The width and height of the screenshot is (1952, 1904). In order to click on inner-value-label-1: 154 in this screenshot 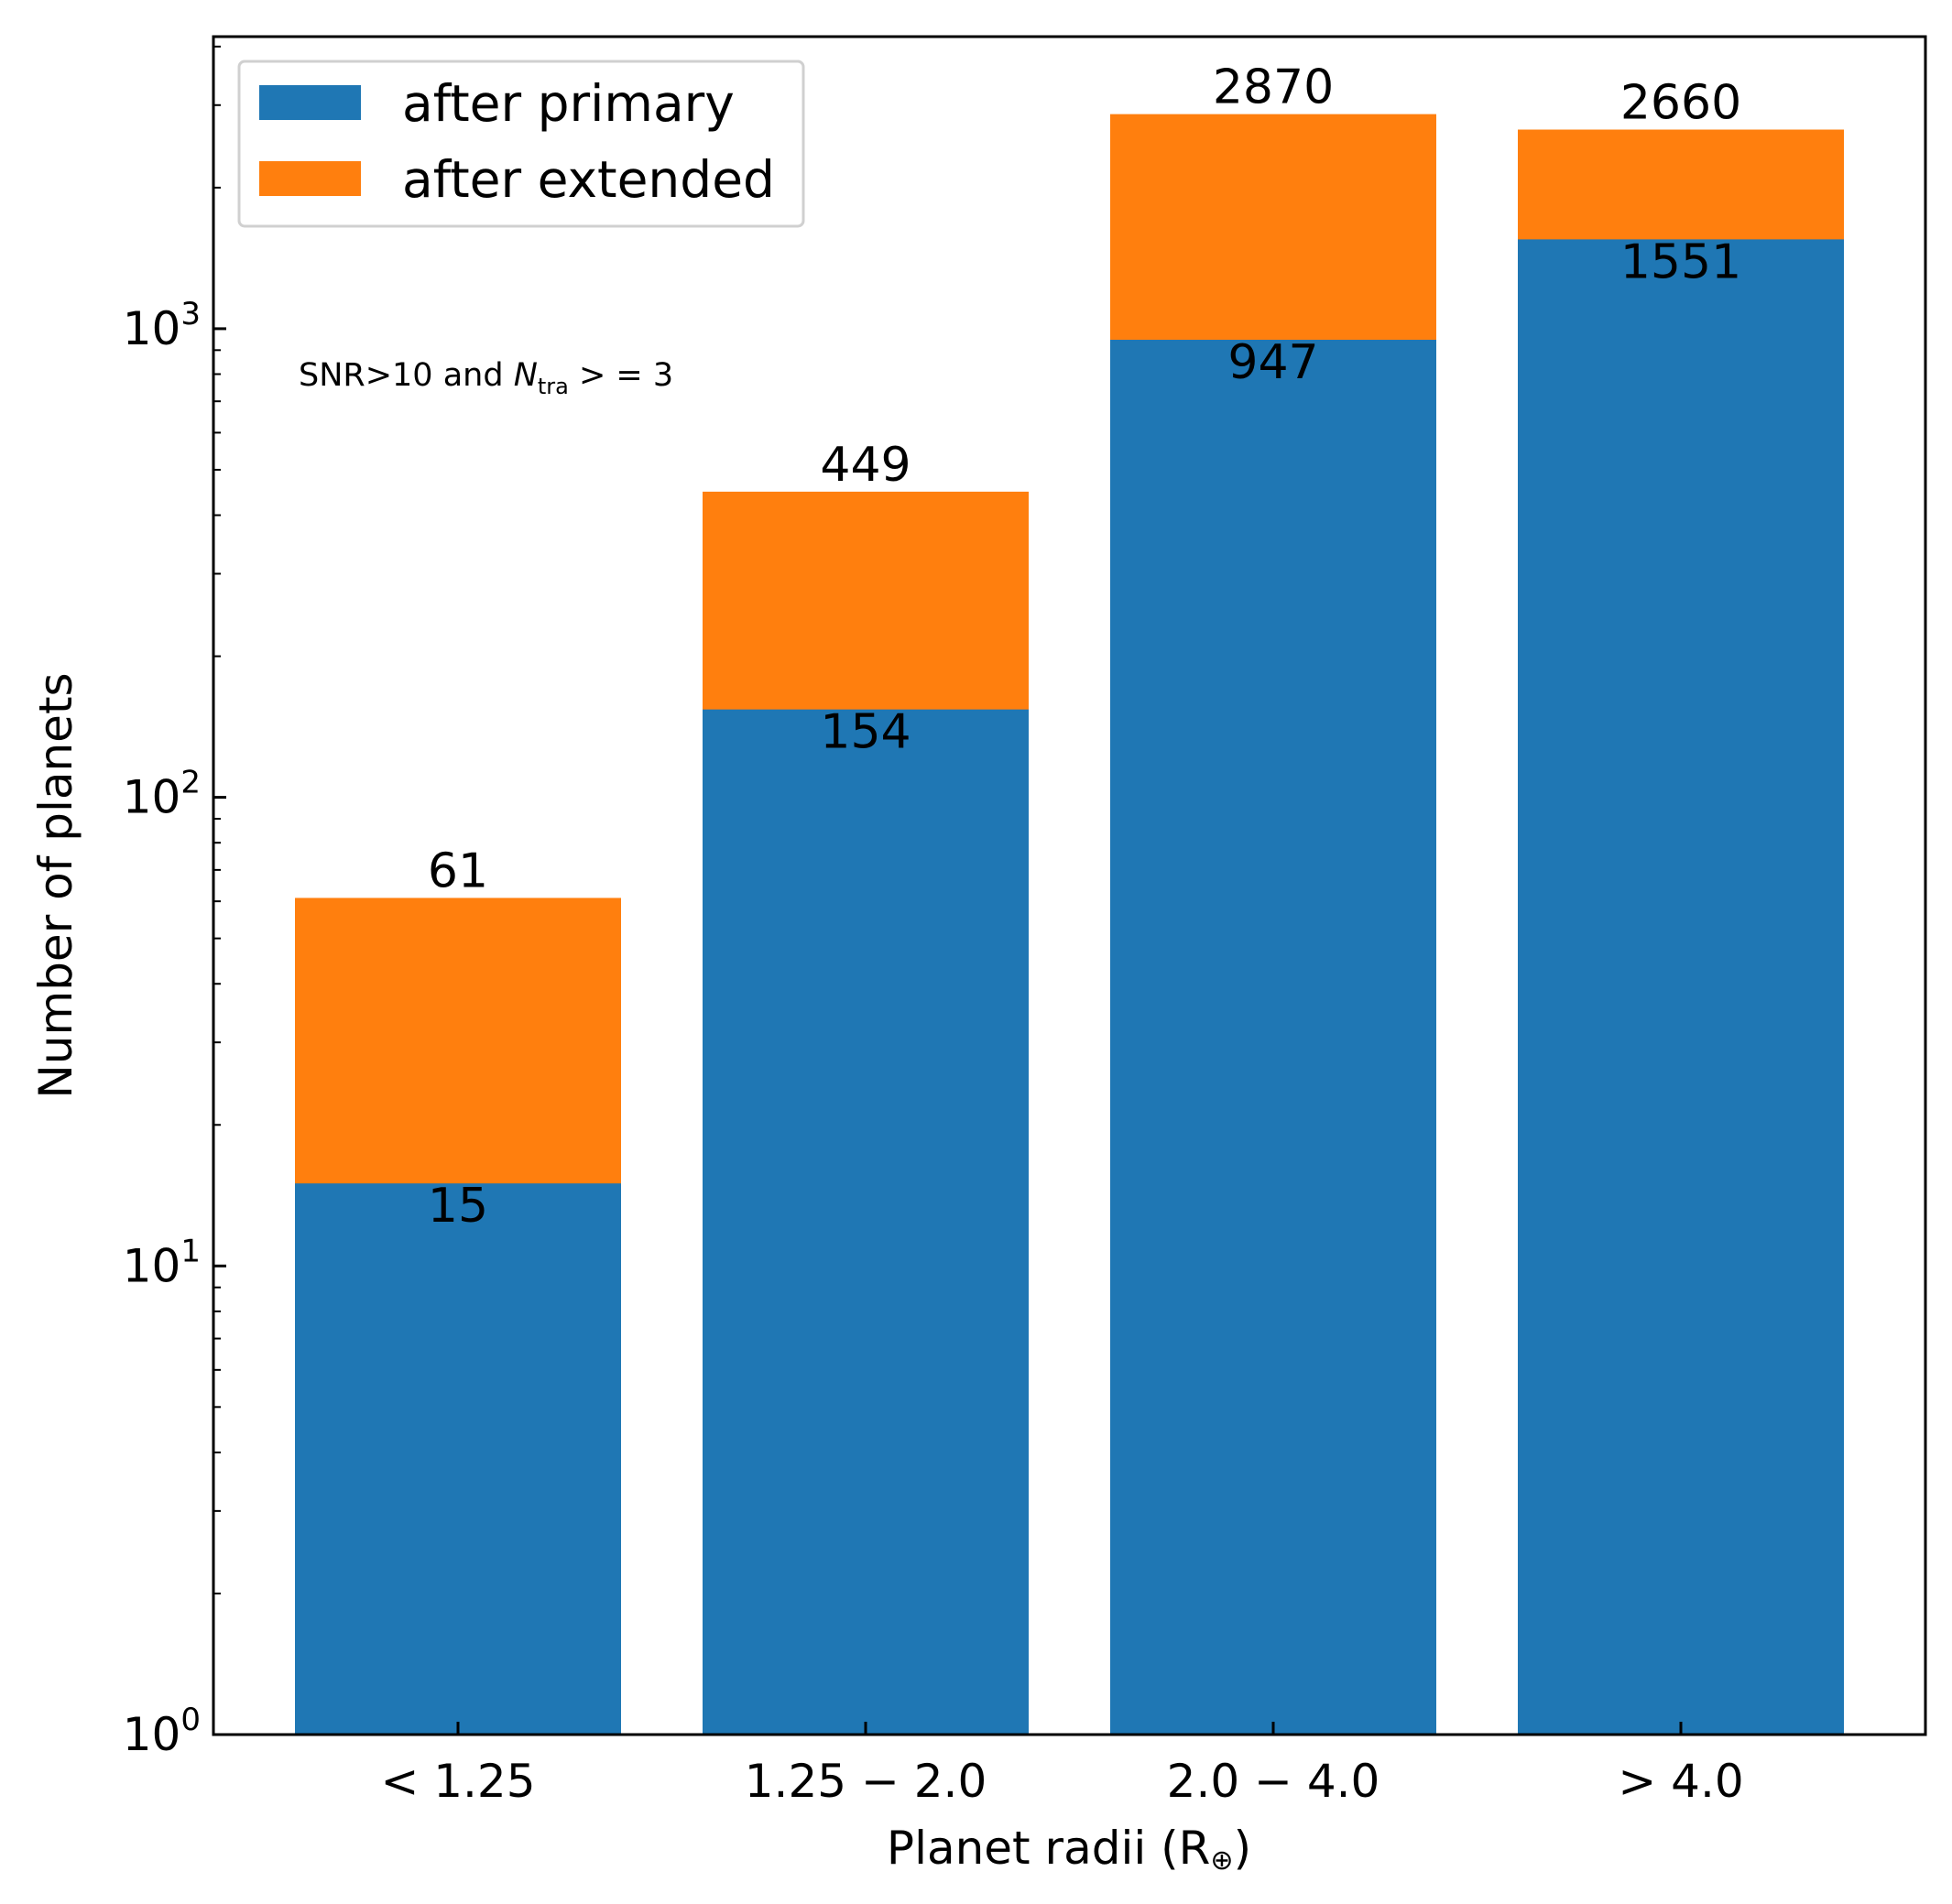, I will do `click(865, 732)`.